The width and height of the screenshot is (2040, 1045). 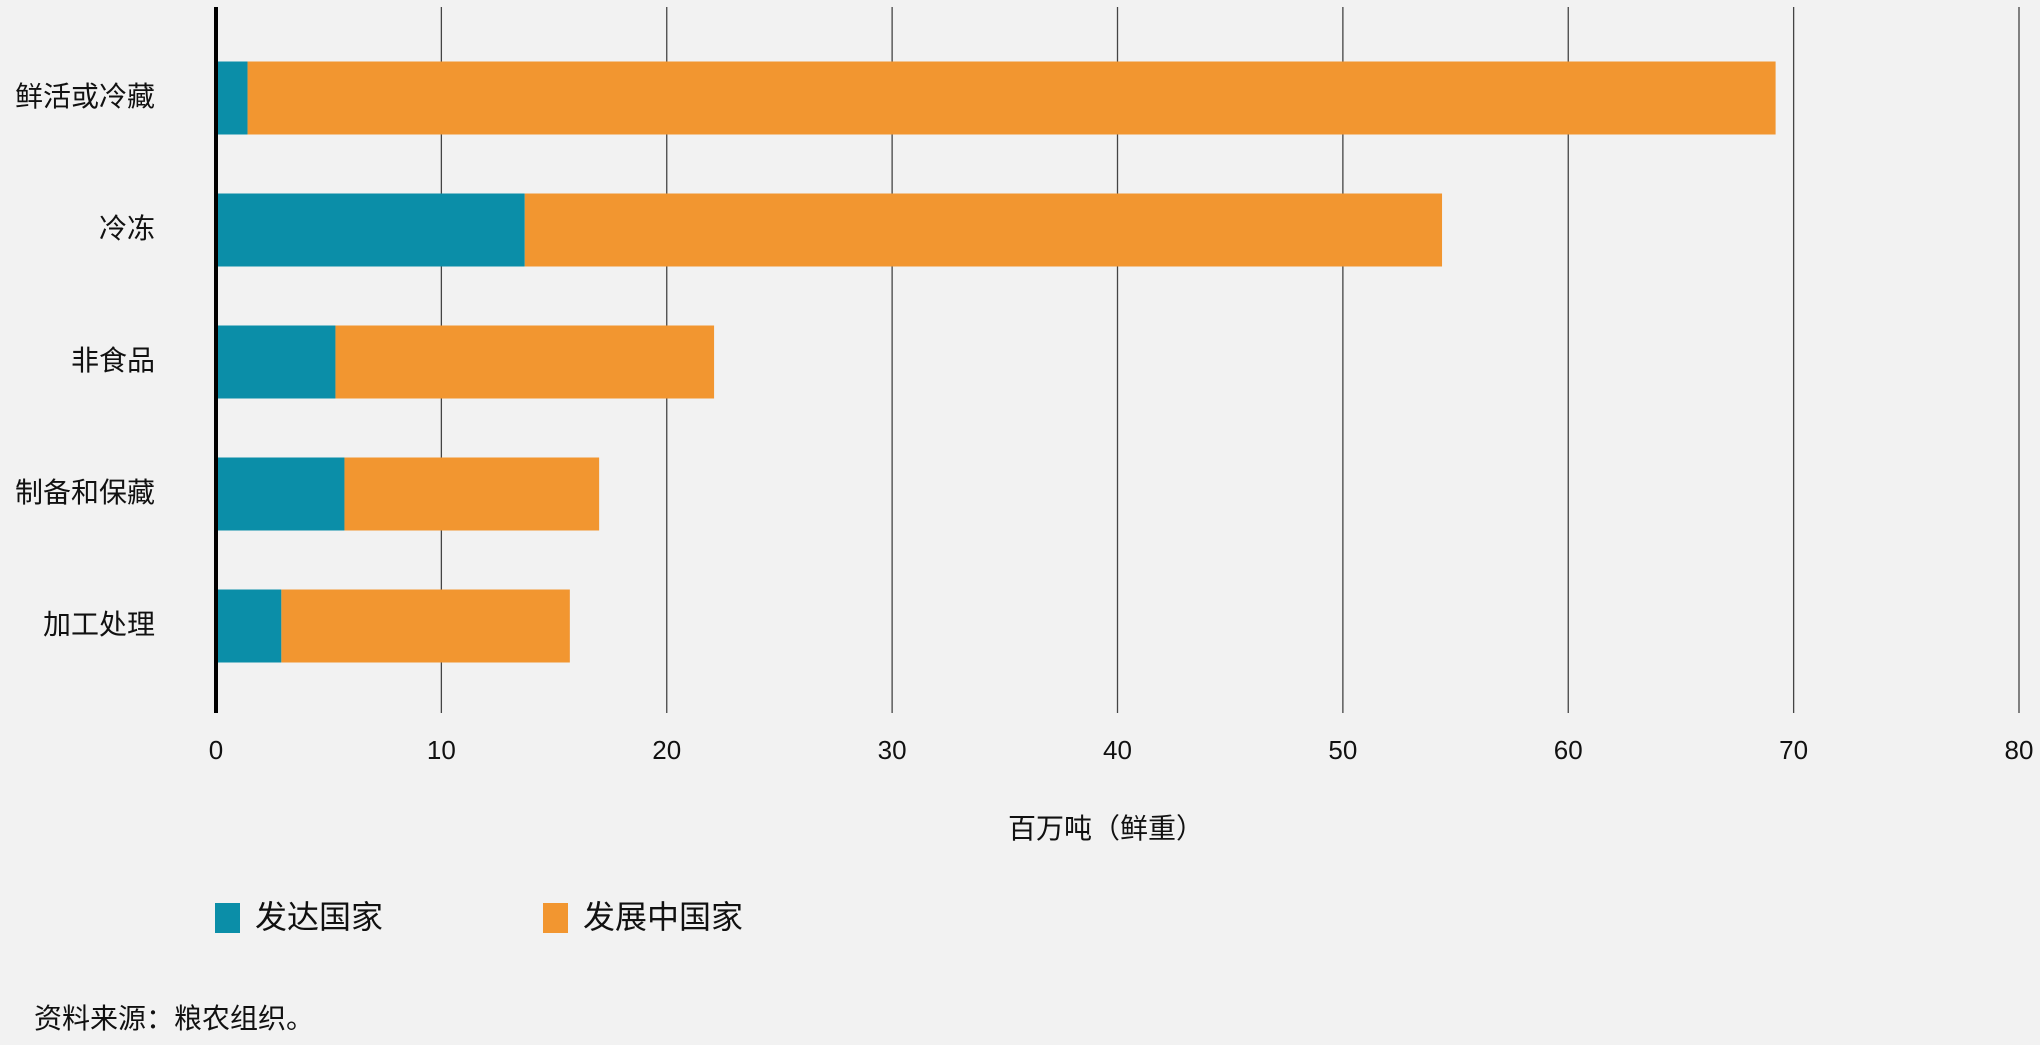 What do you see at coordinates (1117, 750) in the screenshot?
I see `x-tick-label: 40` at bounding box center [1117, 750].